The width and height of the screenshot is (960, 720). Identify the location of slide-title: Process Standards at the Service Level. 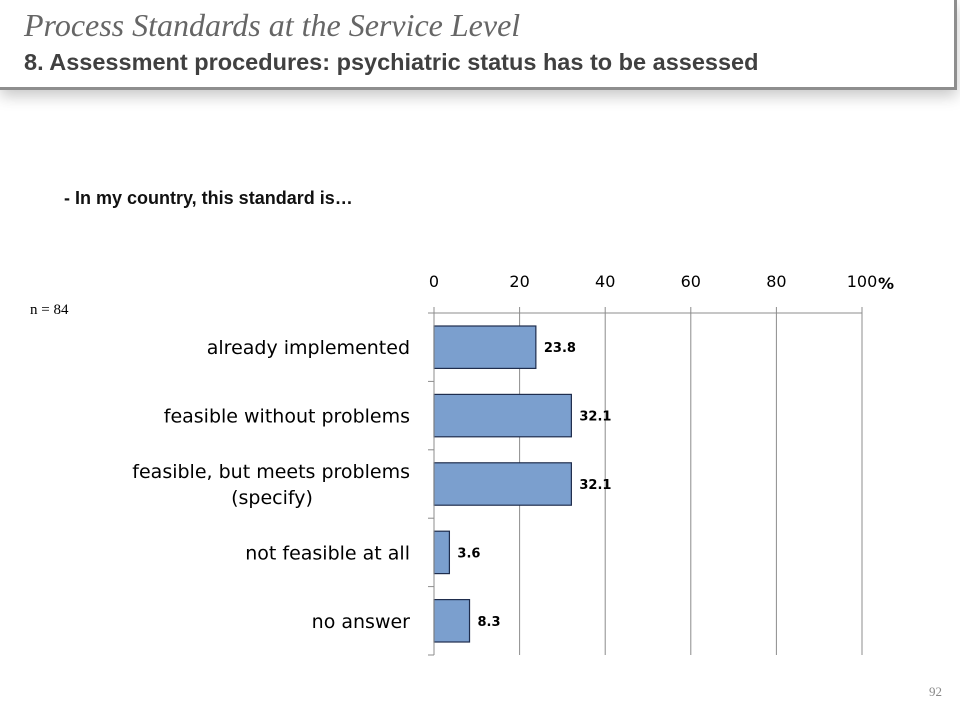
(272, 25).